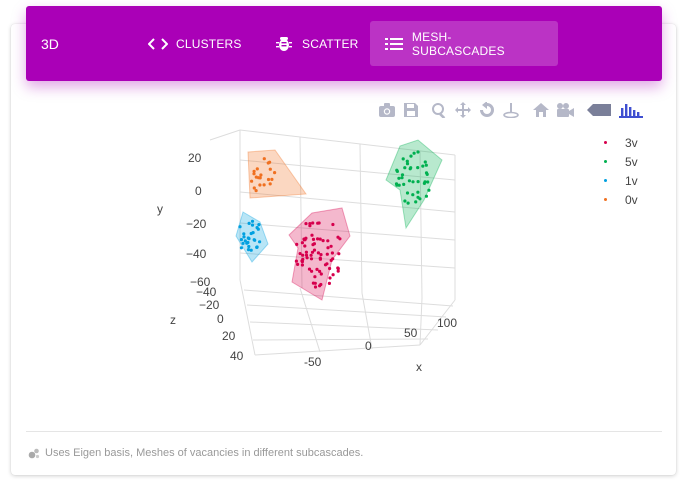  I want to click on plotly-logo-icon, so click(631, 110).